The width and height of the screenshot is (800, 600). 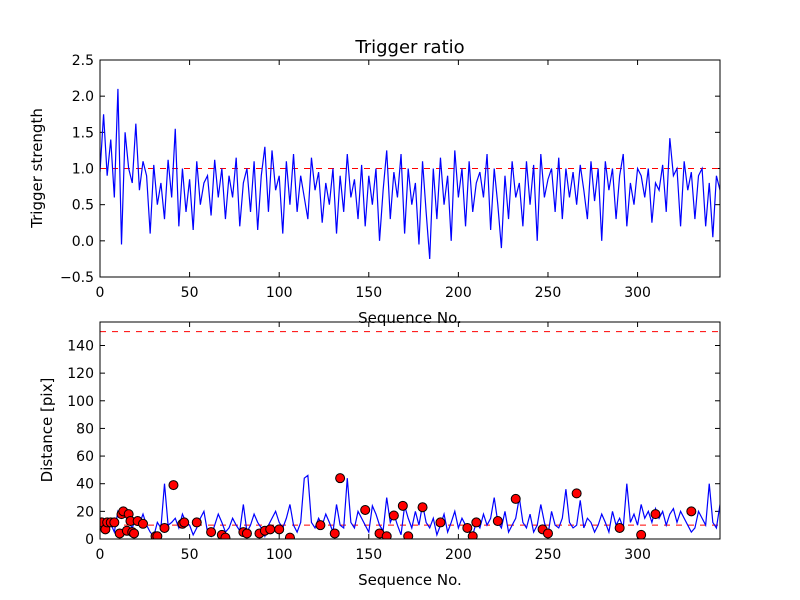 I want to click on bottom-y-tick-label: 40, so click(x=85, y=485).